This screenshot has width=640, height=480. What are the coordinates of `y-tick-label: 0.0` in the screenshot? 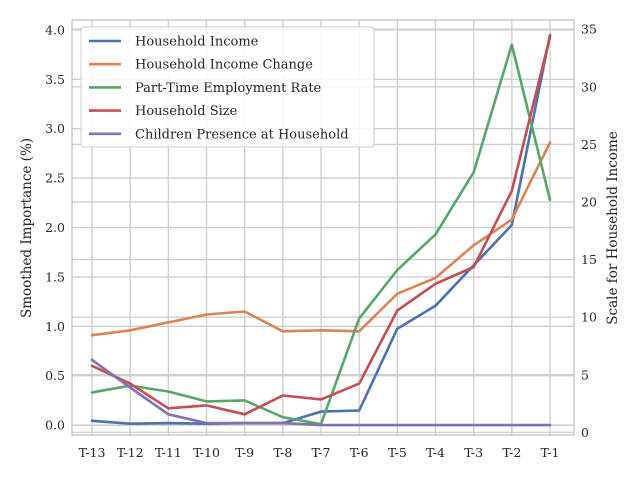 It's located at (55, 425).